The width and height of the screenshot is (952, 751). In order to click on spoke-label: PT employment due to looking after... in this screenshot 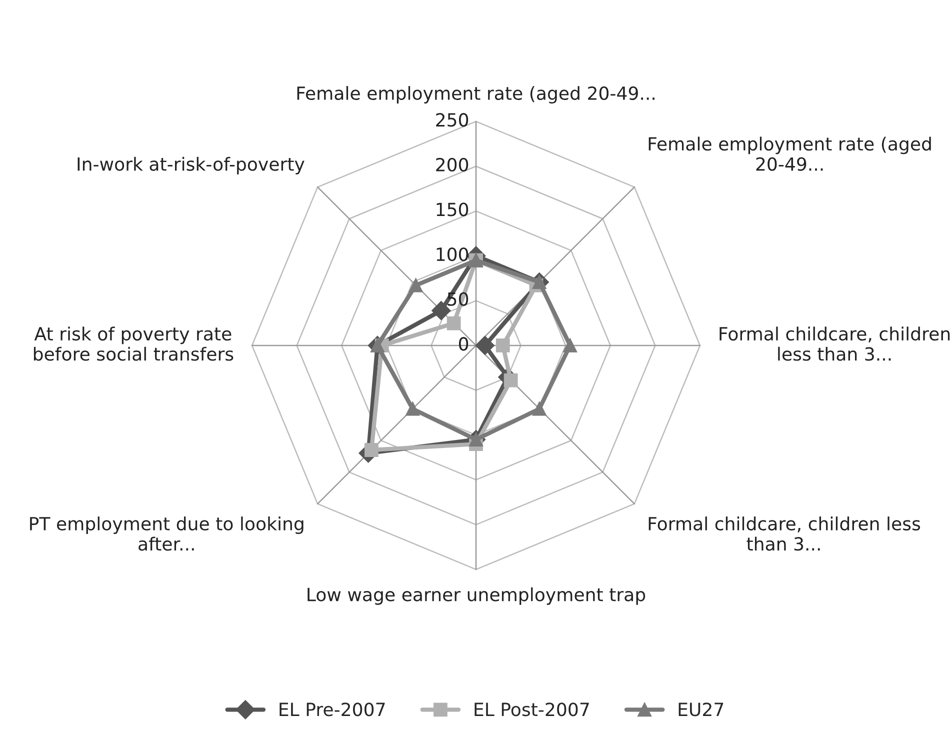, I will do `click(167, 533)`.